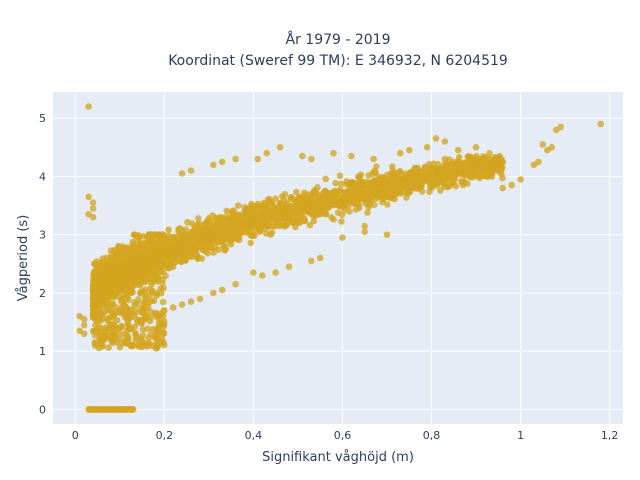  I want to click on x-tick-label: 0, so click(75, 435).